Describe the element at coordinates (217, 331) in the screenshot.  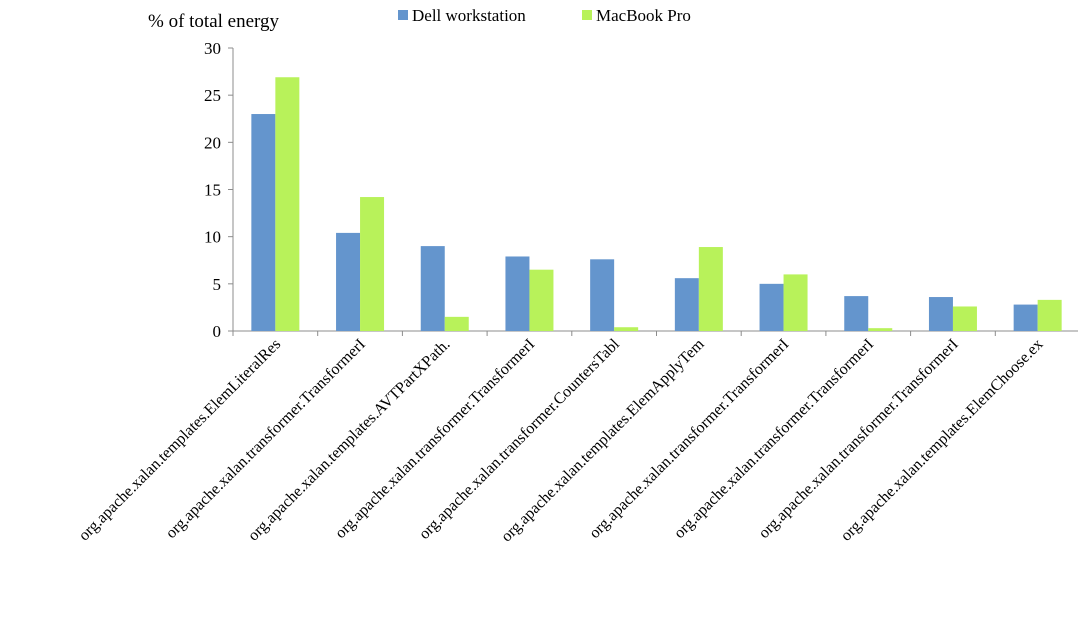
I see `y-tick-label: 0` at that location.